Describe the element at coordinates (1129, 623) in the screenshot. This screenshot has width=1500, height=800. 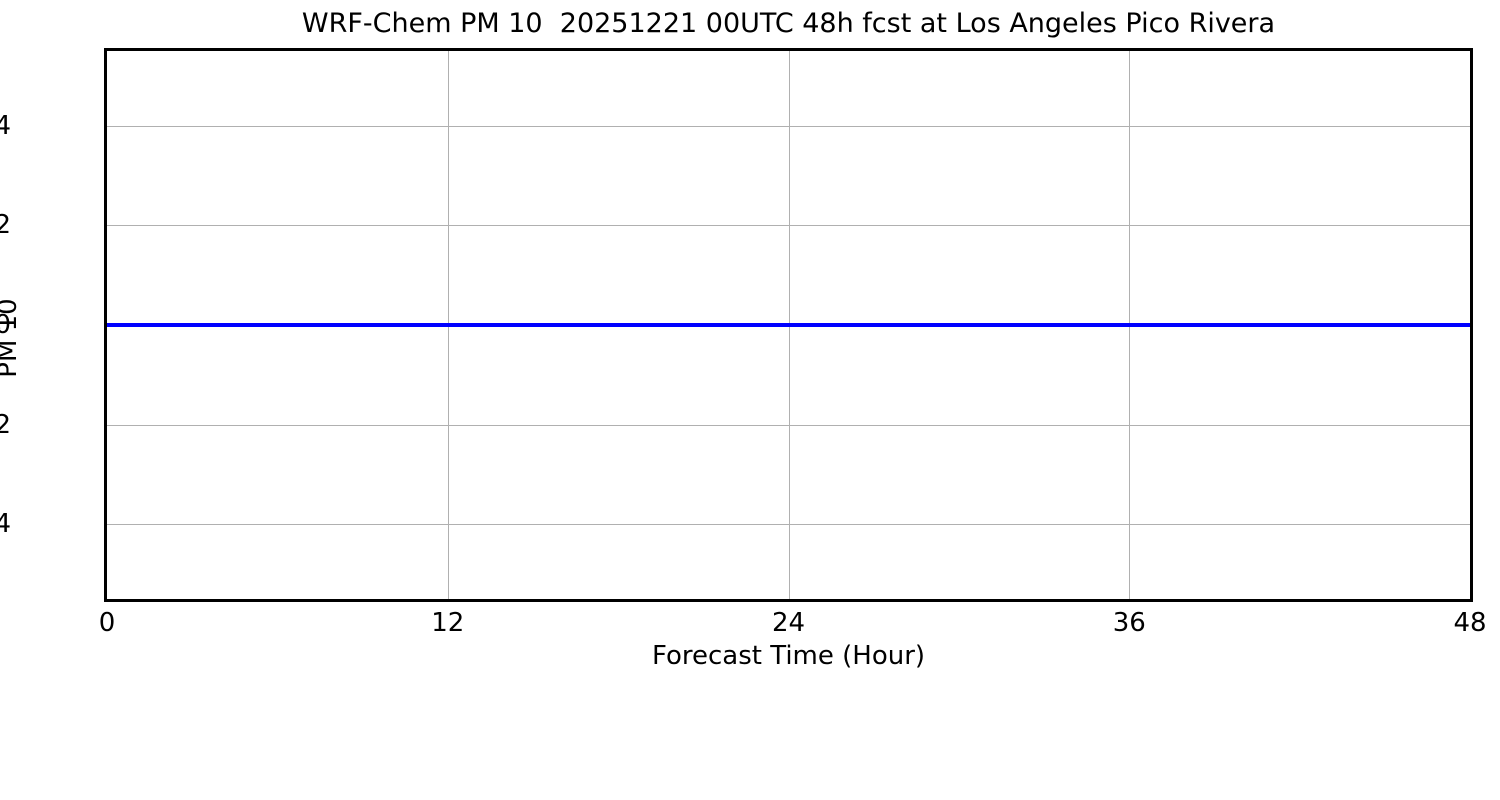
I see `x-tick-label: 36` at that location.